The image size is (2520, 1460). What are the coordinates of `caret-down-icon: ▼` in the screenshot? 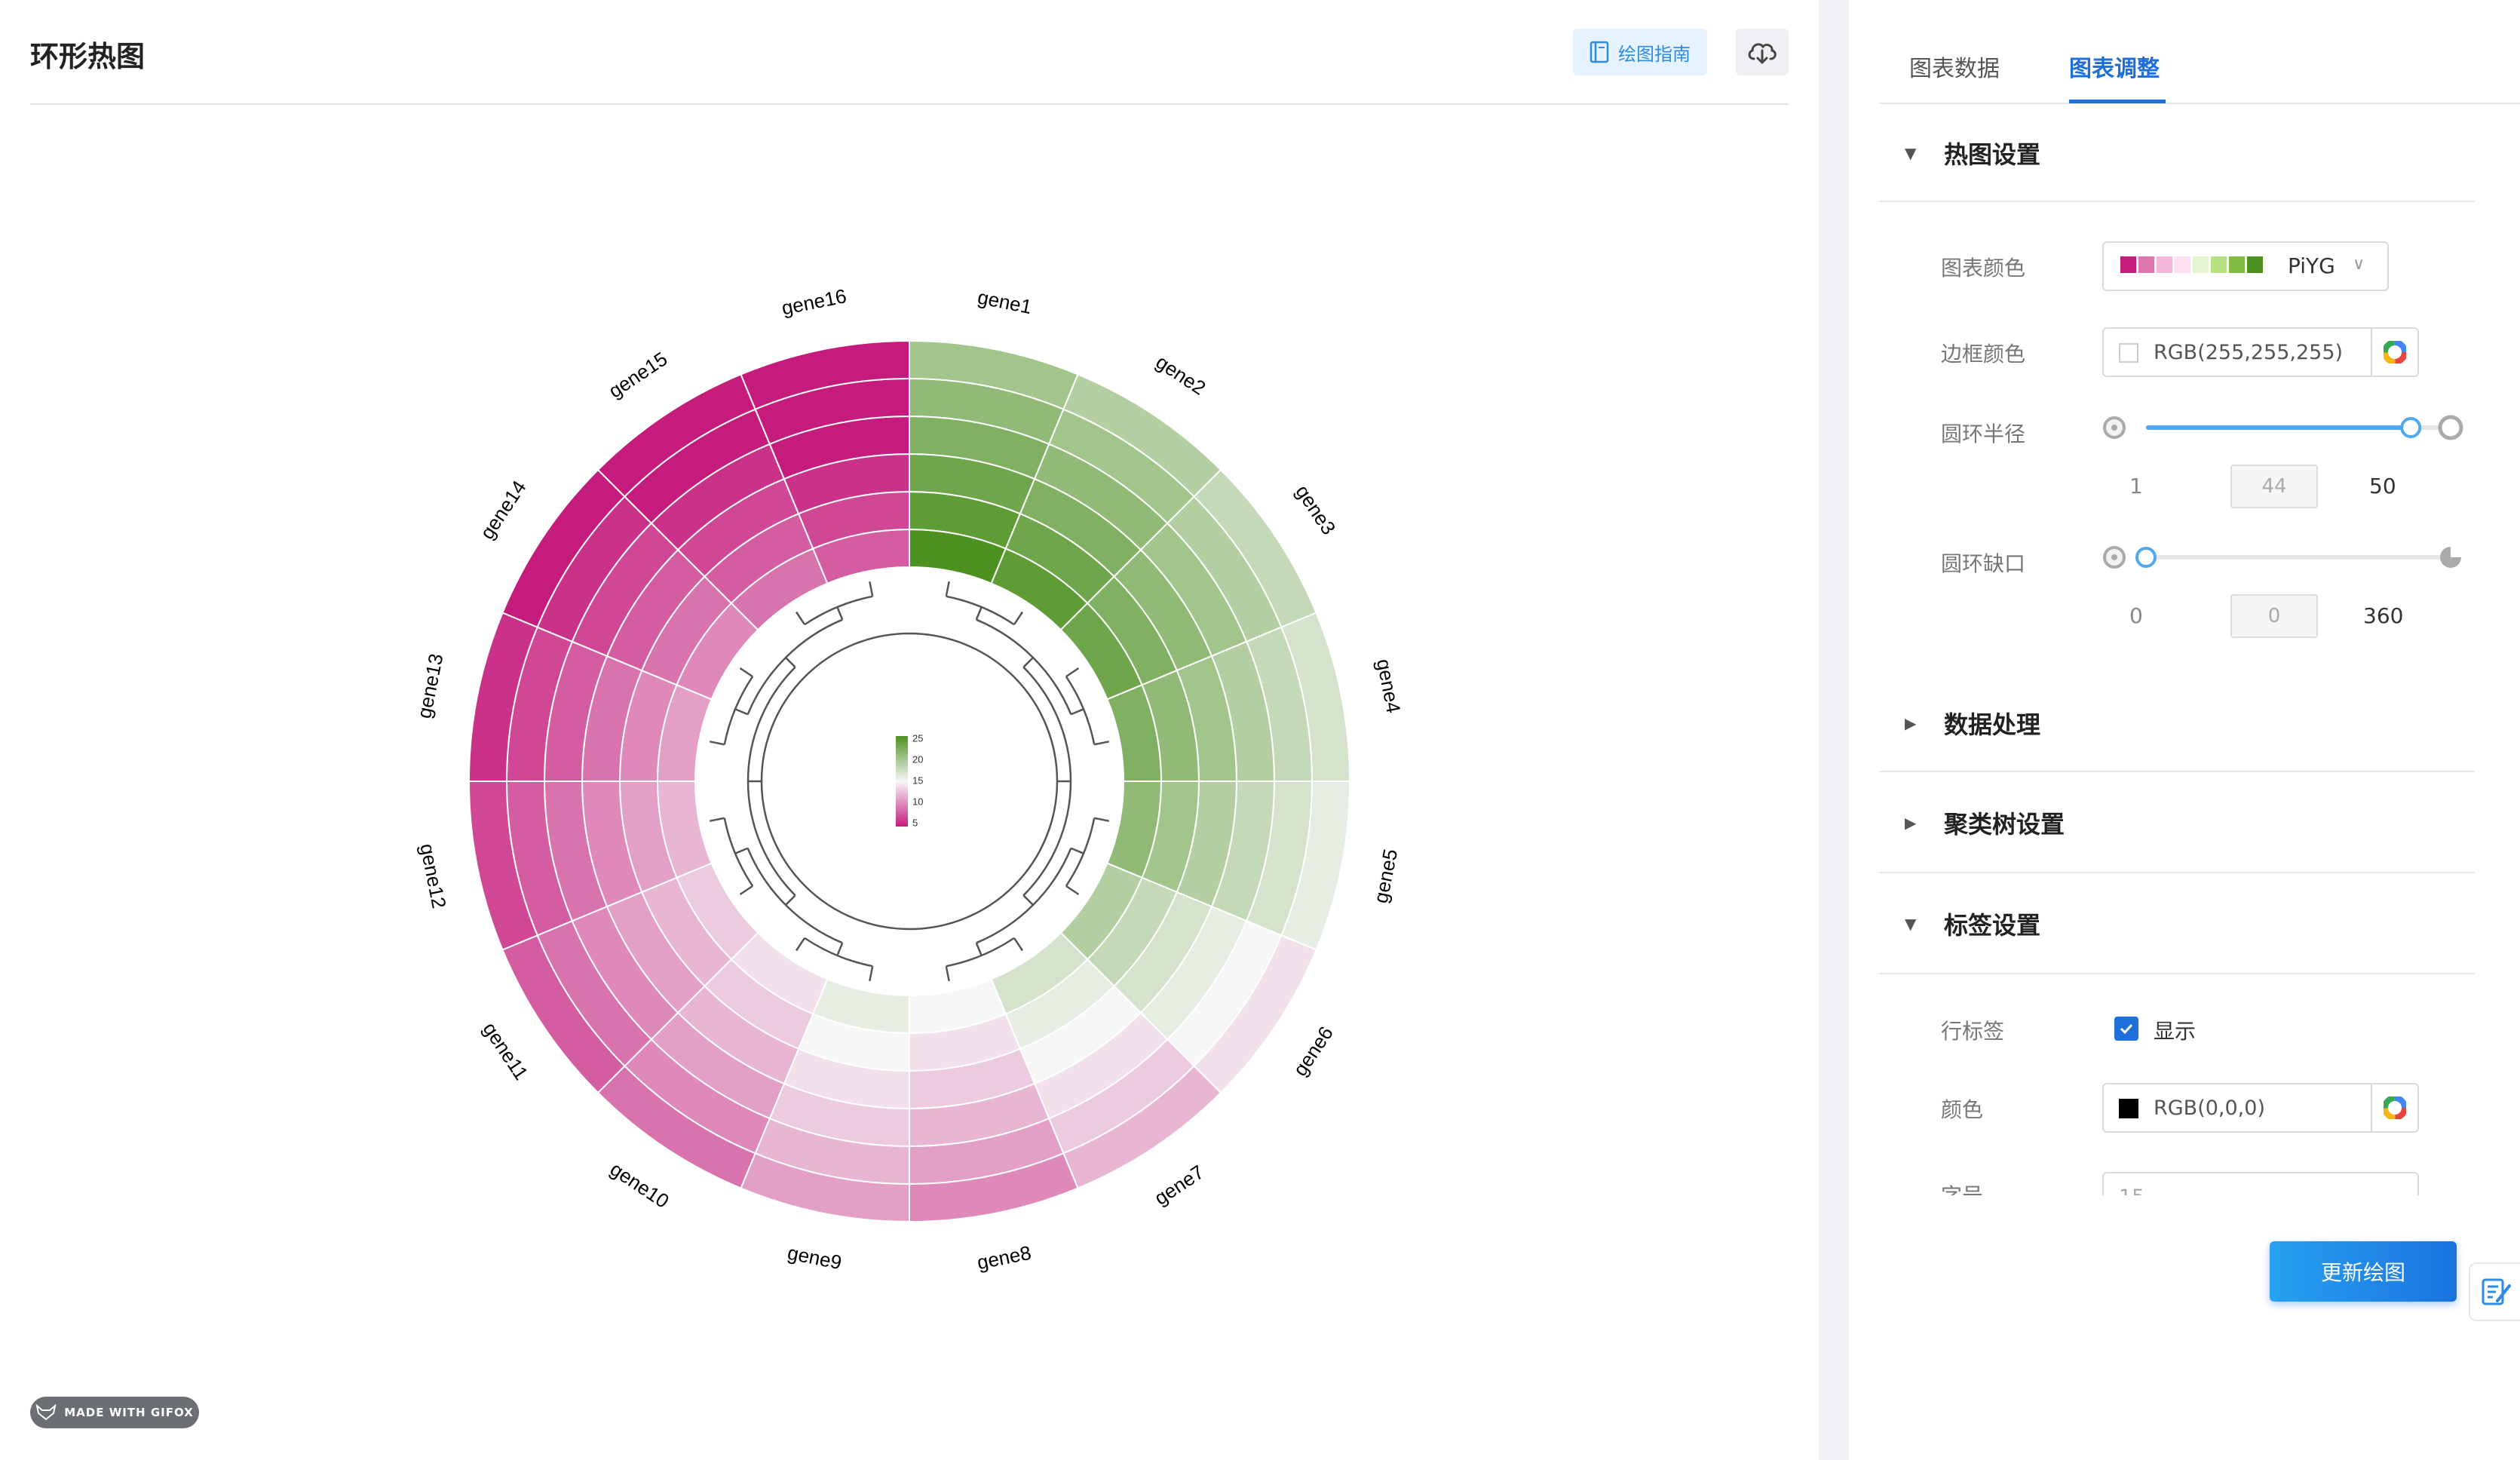 It's located at (1911, 924).